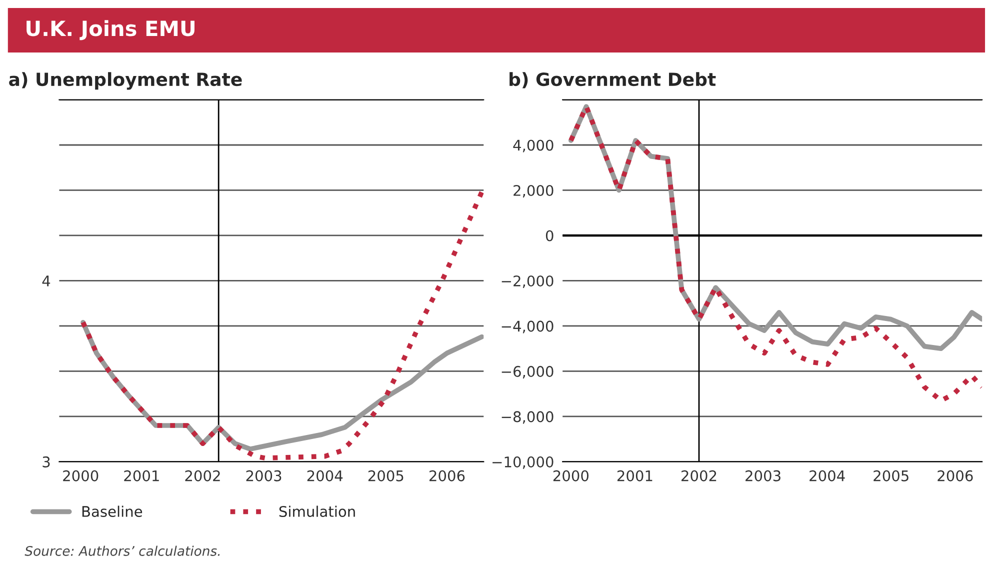  I want to click on chart-title: b) Government Debt, so click(613, 80).